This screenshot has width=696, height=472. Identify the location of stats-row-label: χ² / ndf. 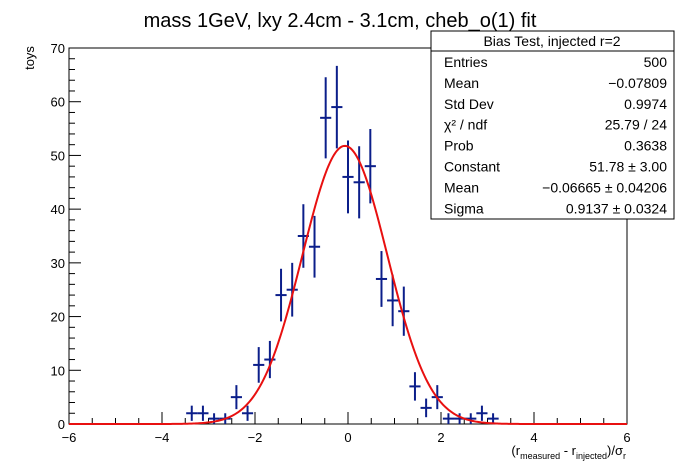
(465, 125).